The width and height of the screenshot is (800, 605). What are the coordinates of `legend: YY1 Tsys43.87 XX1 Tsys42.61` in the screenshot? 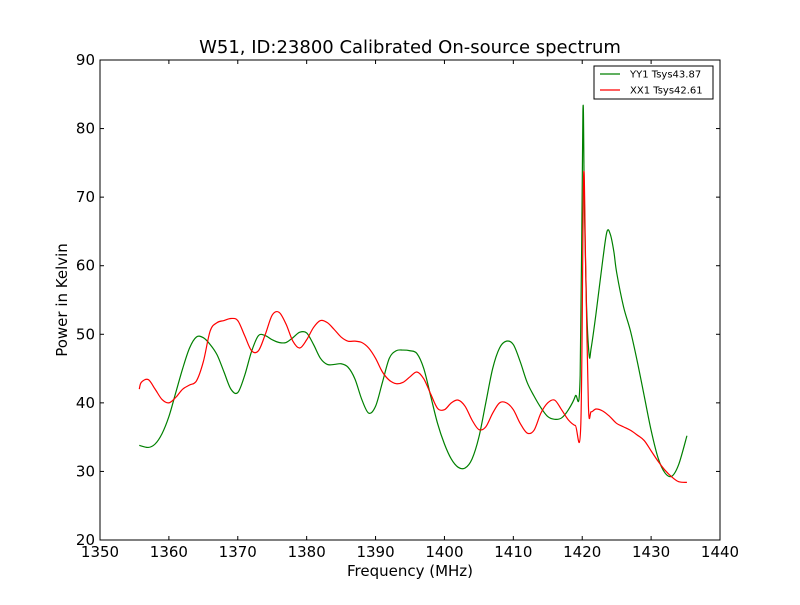 It's located at (653, 82).